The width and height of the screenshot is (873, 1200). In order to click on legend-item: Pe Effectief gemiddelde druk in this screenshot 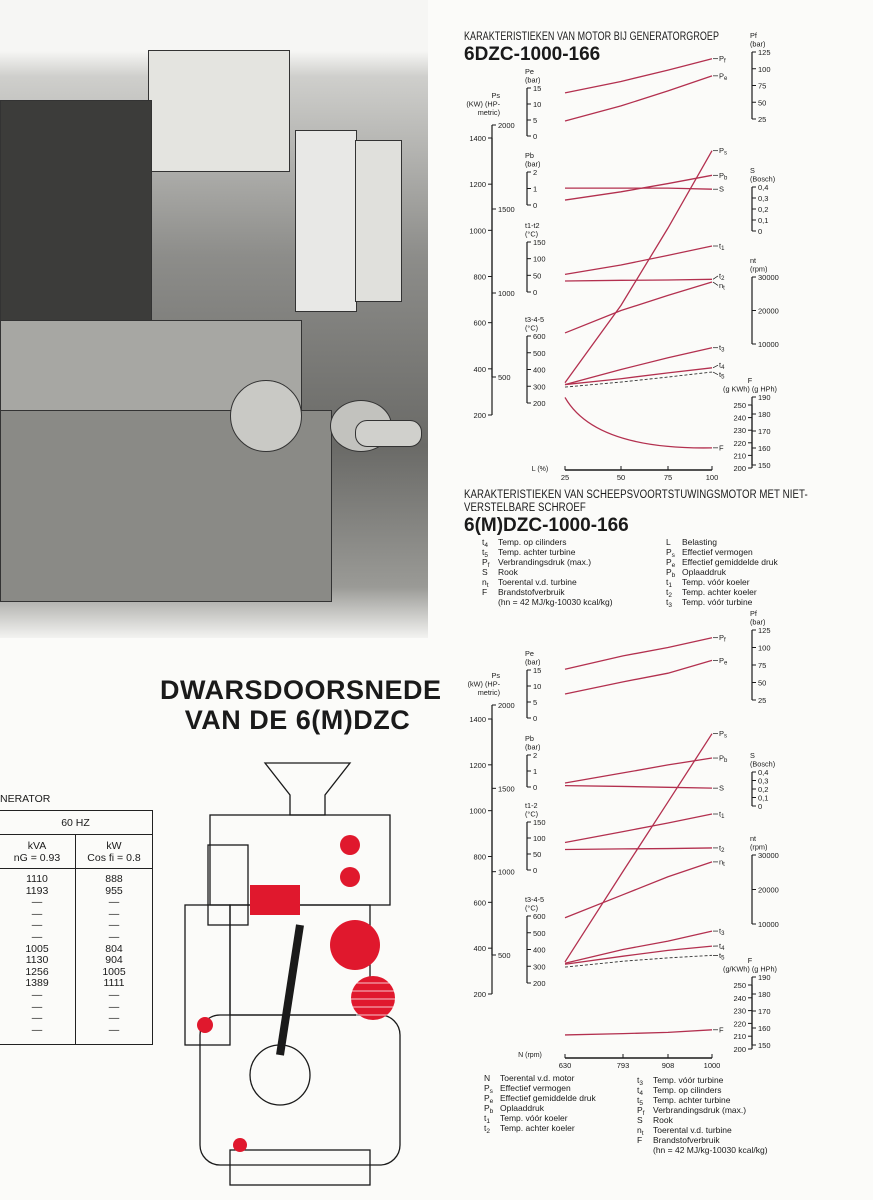, I will do `click(722, 563)`.